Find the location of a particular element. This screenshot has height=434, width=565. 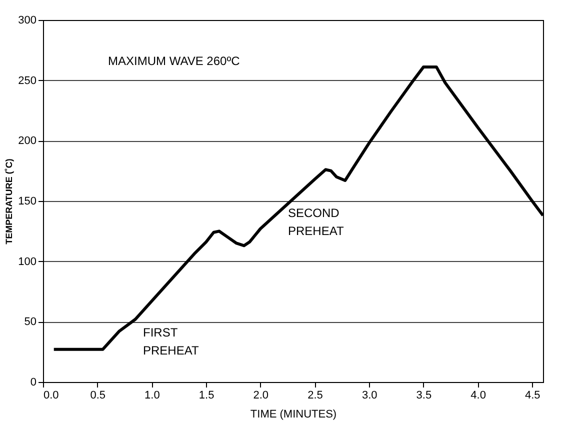

y-tick-label: 150 is located at coordinates (27, 202).